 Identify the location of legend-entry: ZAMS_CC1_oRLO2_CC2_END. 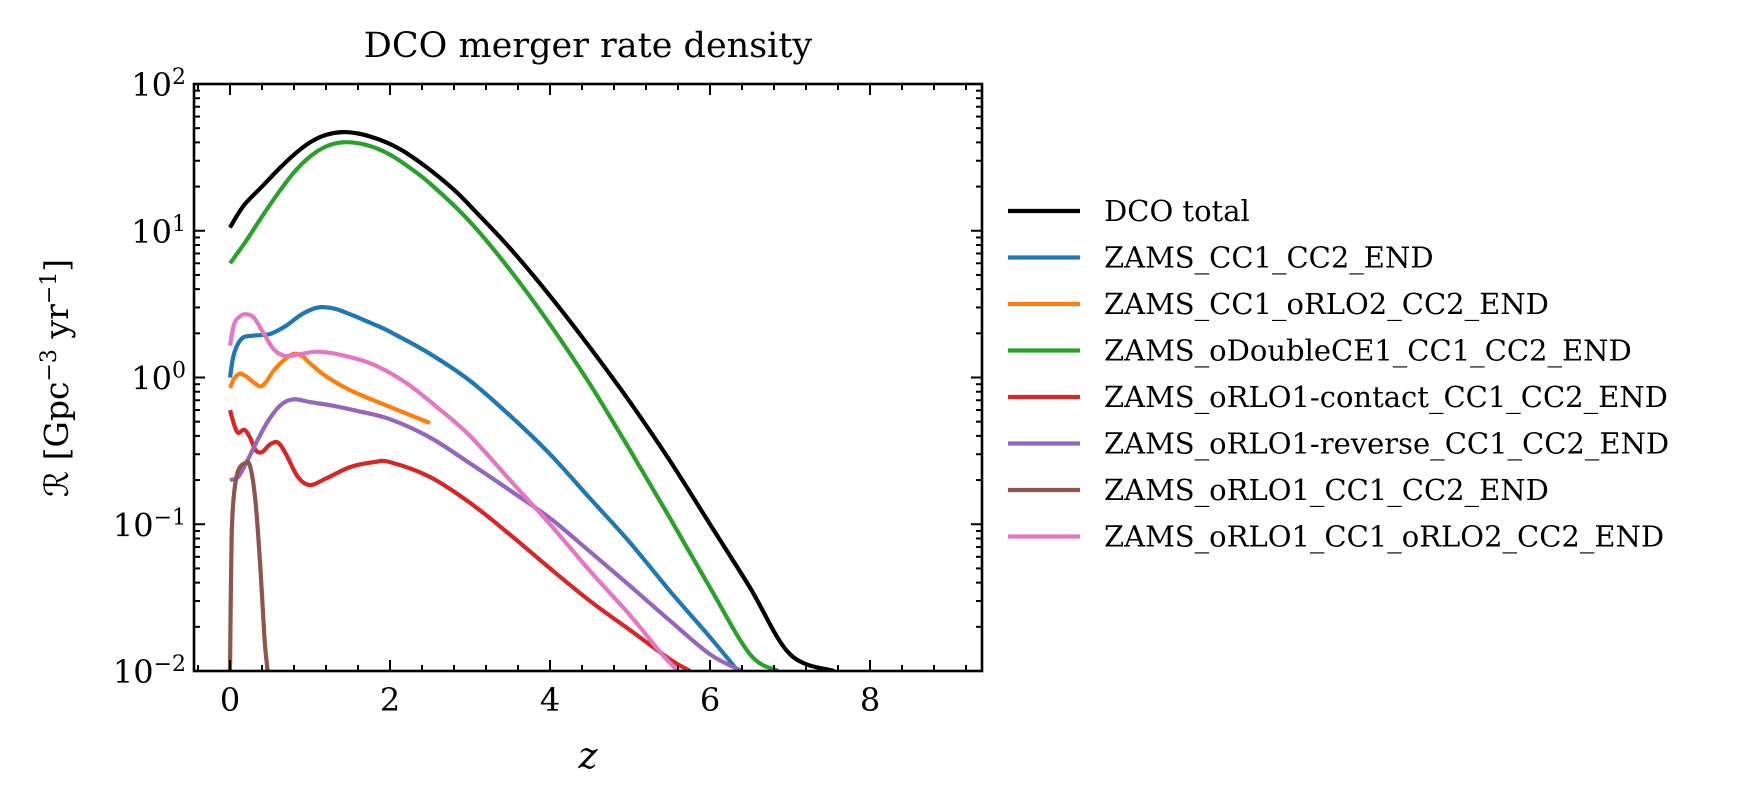
(1278, 304).